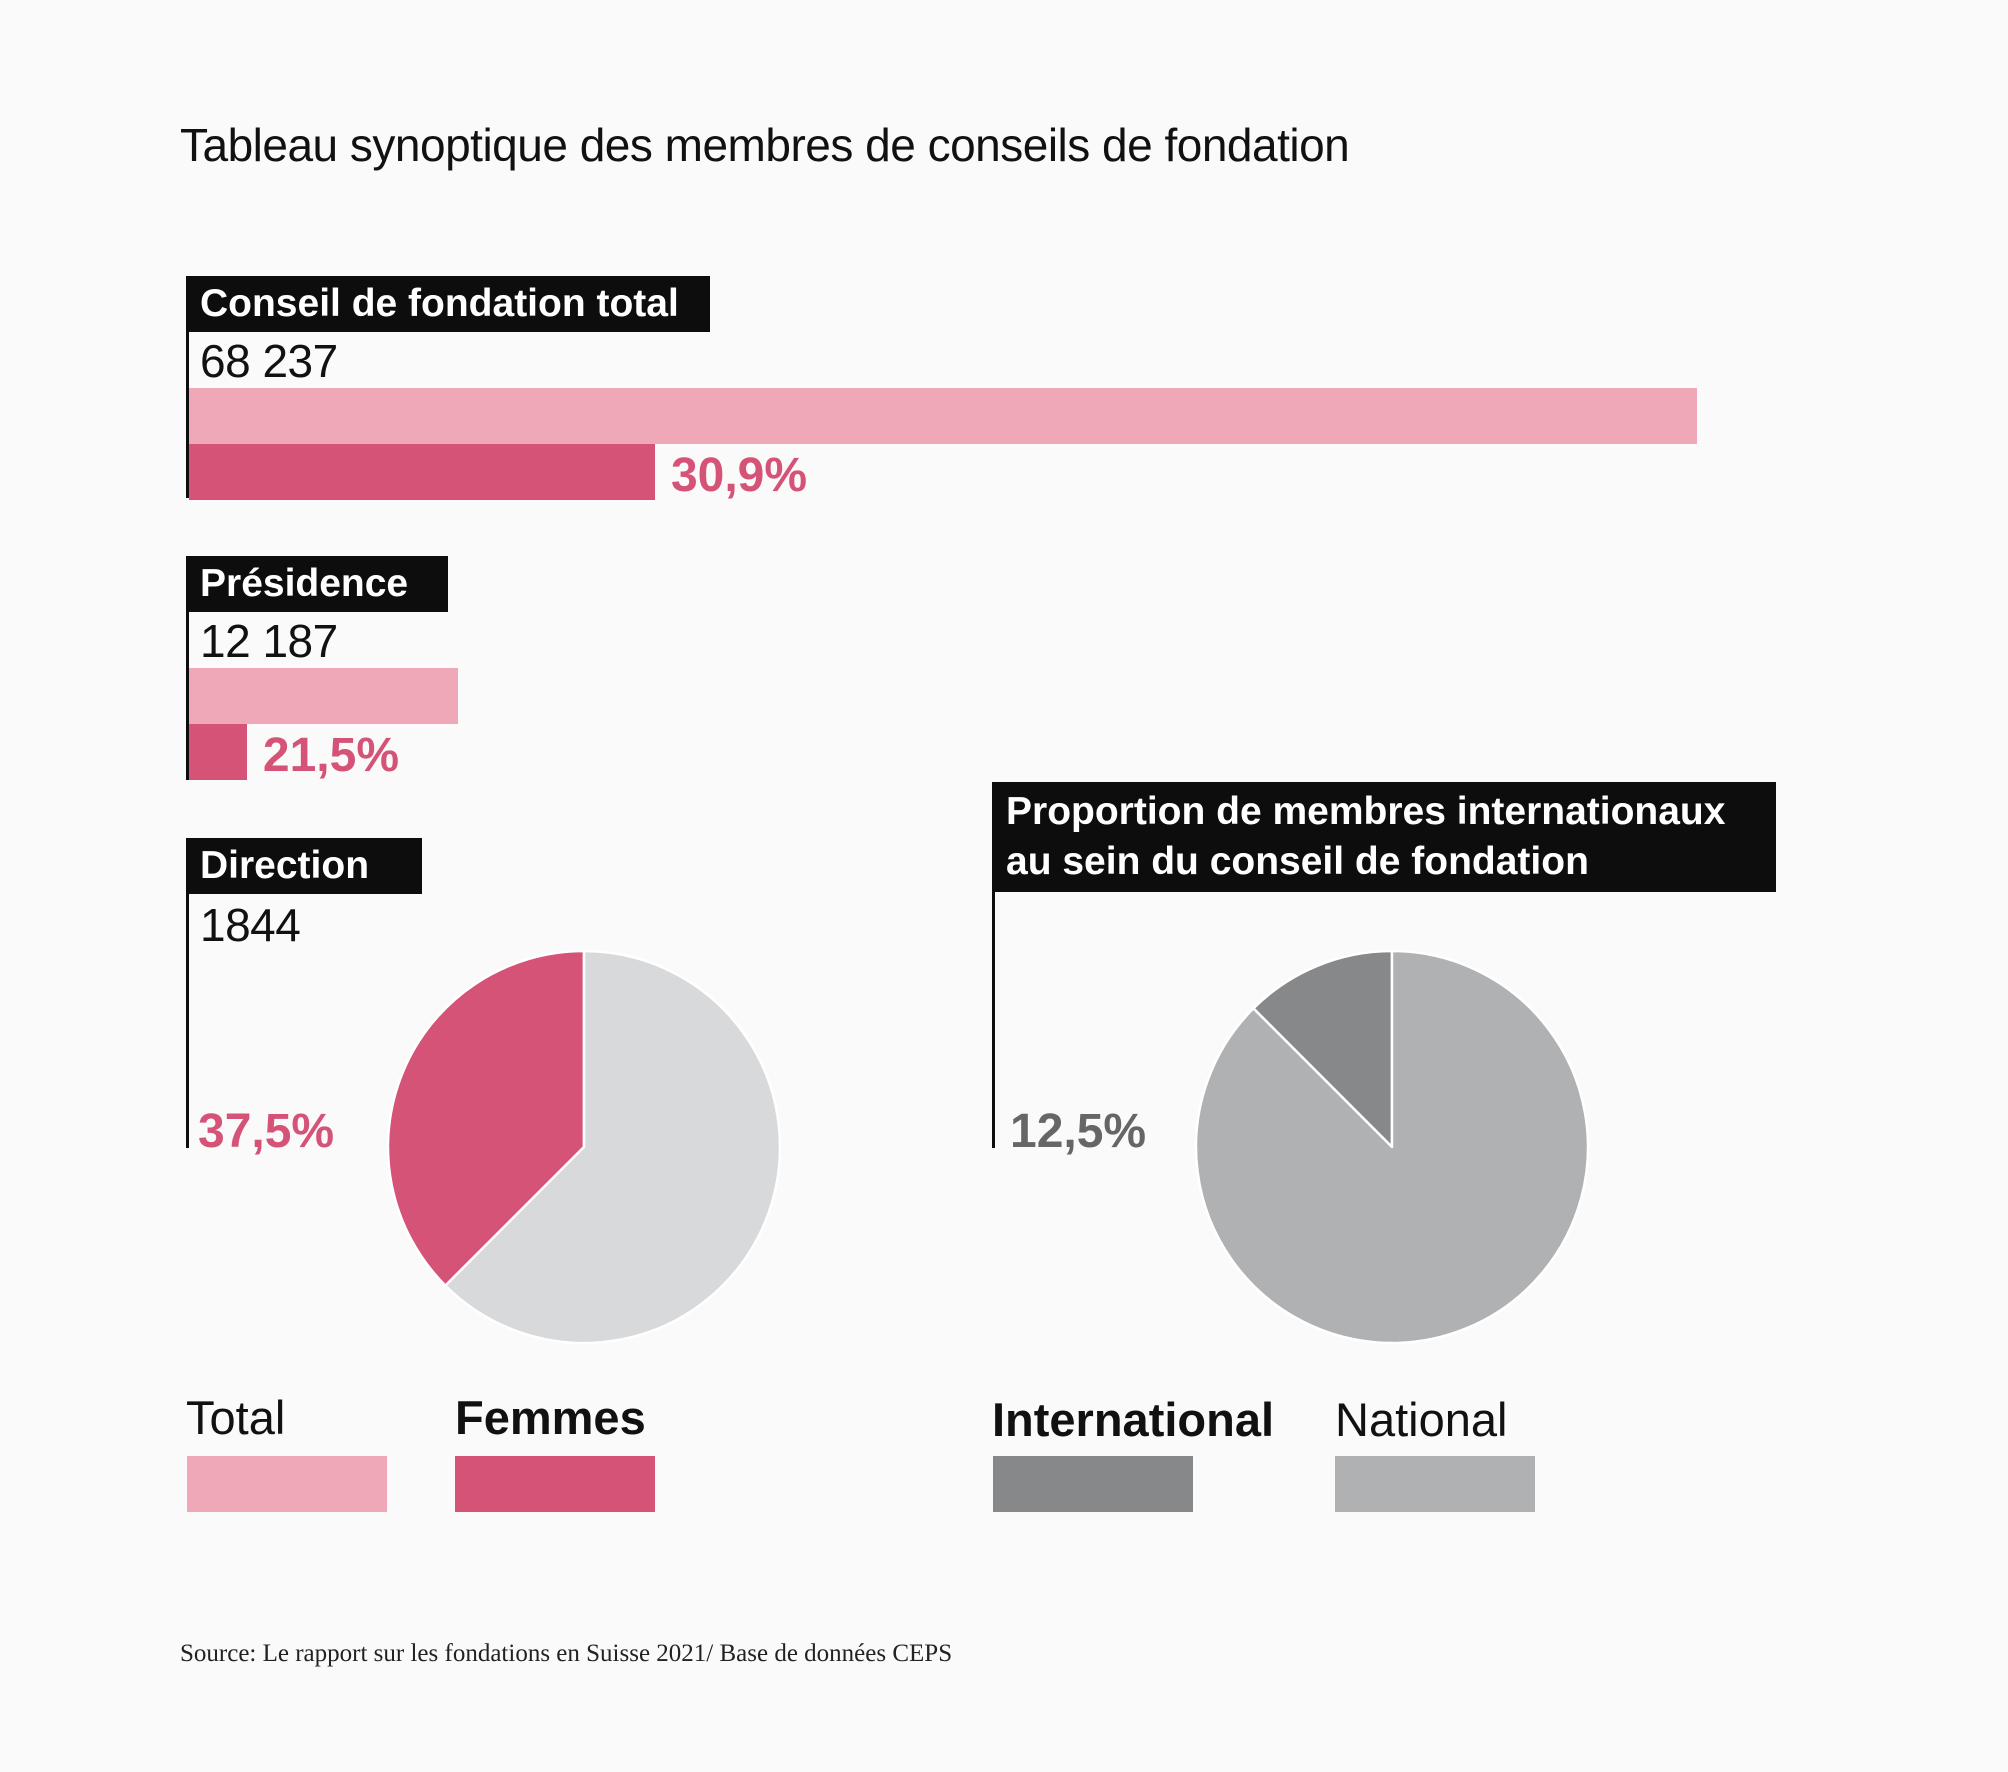 This screenshot has height=1772, width=2008. I want to click on legend-femmes-swatch, so click(555, 1484).